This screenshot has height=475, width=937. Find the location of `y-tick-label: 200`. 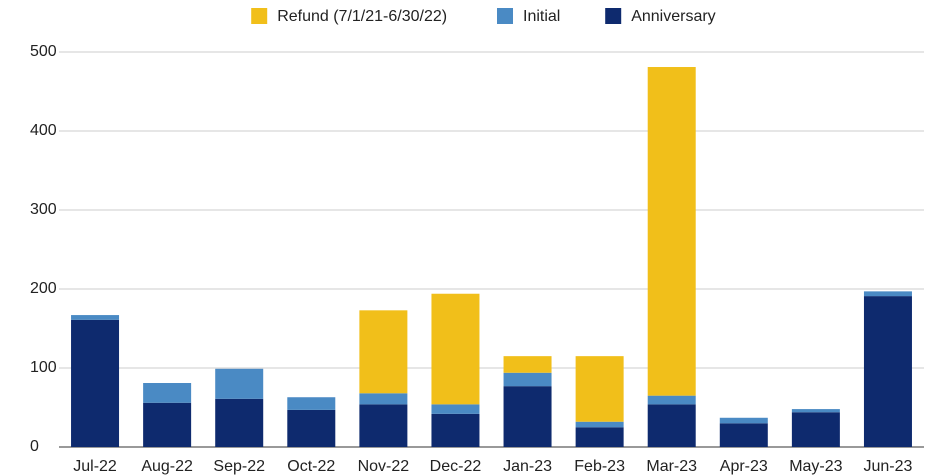

y-tick-label: 200 is located at coordinates (43, 288).